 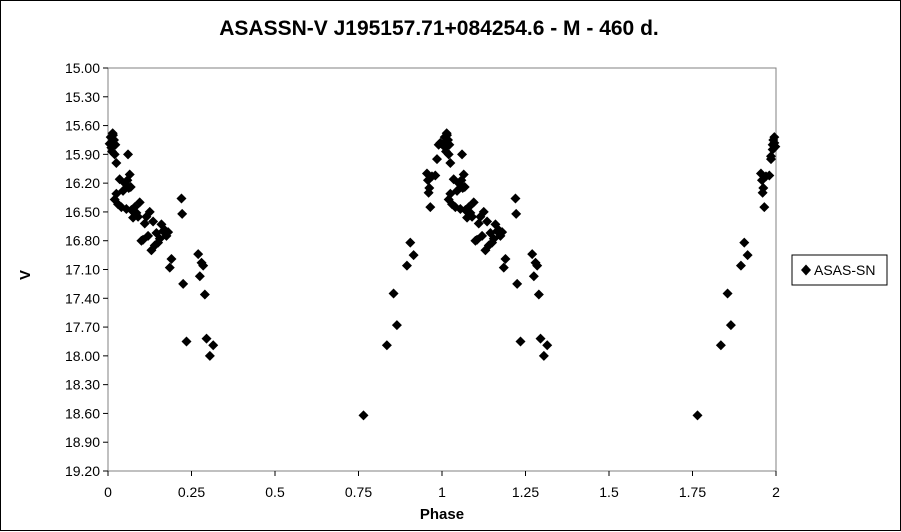 I want to click on y-tick-label: 15.30, so click(x=82, y=97).